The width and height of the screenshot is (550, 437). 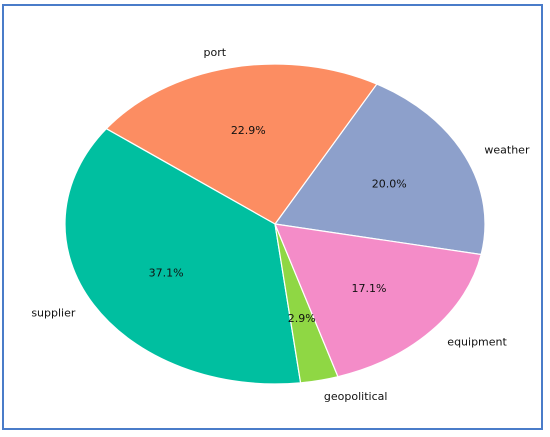 What do you see at coordinates (248, 130) in the screenshot?
I see `pct-label-port: 22.9%` at bounding box center [248, 130].